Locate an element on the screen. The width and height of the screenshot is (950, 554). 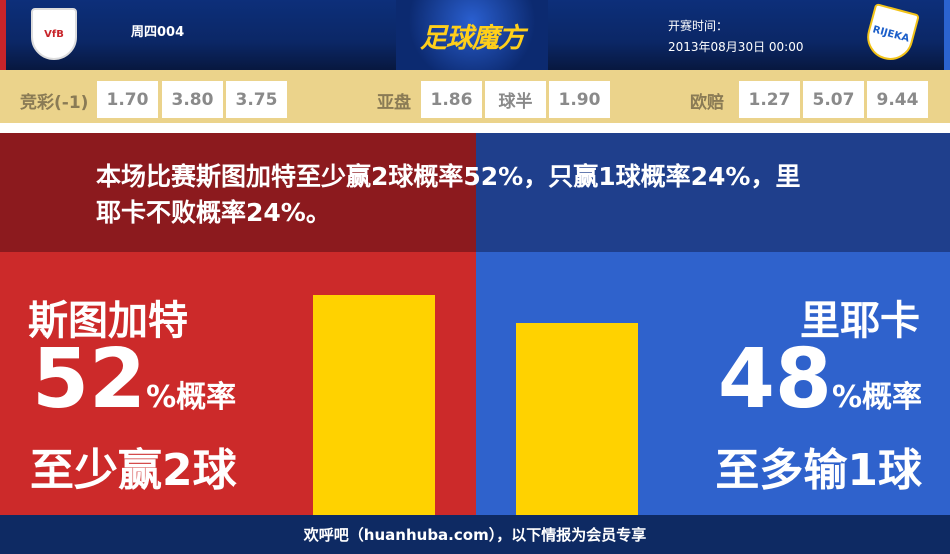
odds-value: 5.07 is located at coordinates (833, 99).